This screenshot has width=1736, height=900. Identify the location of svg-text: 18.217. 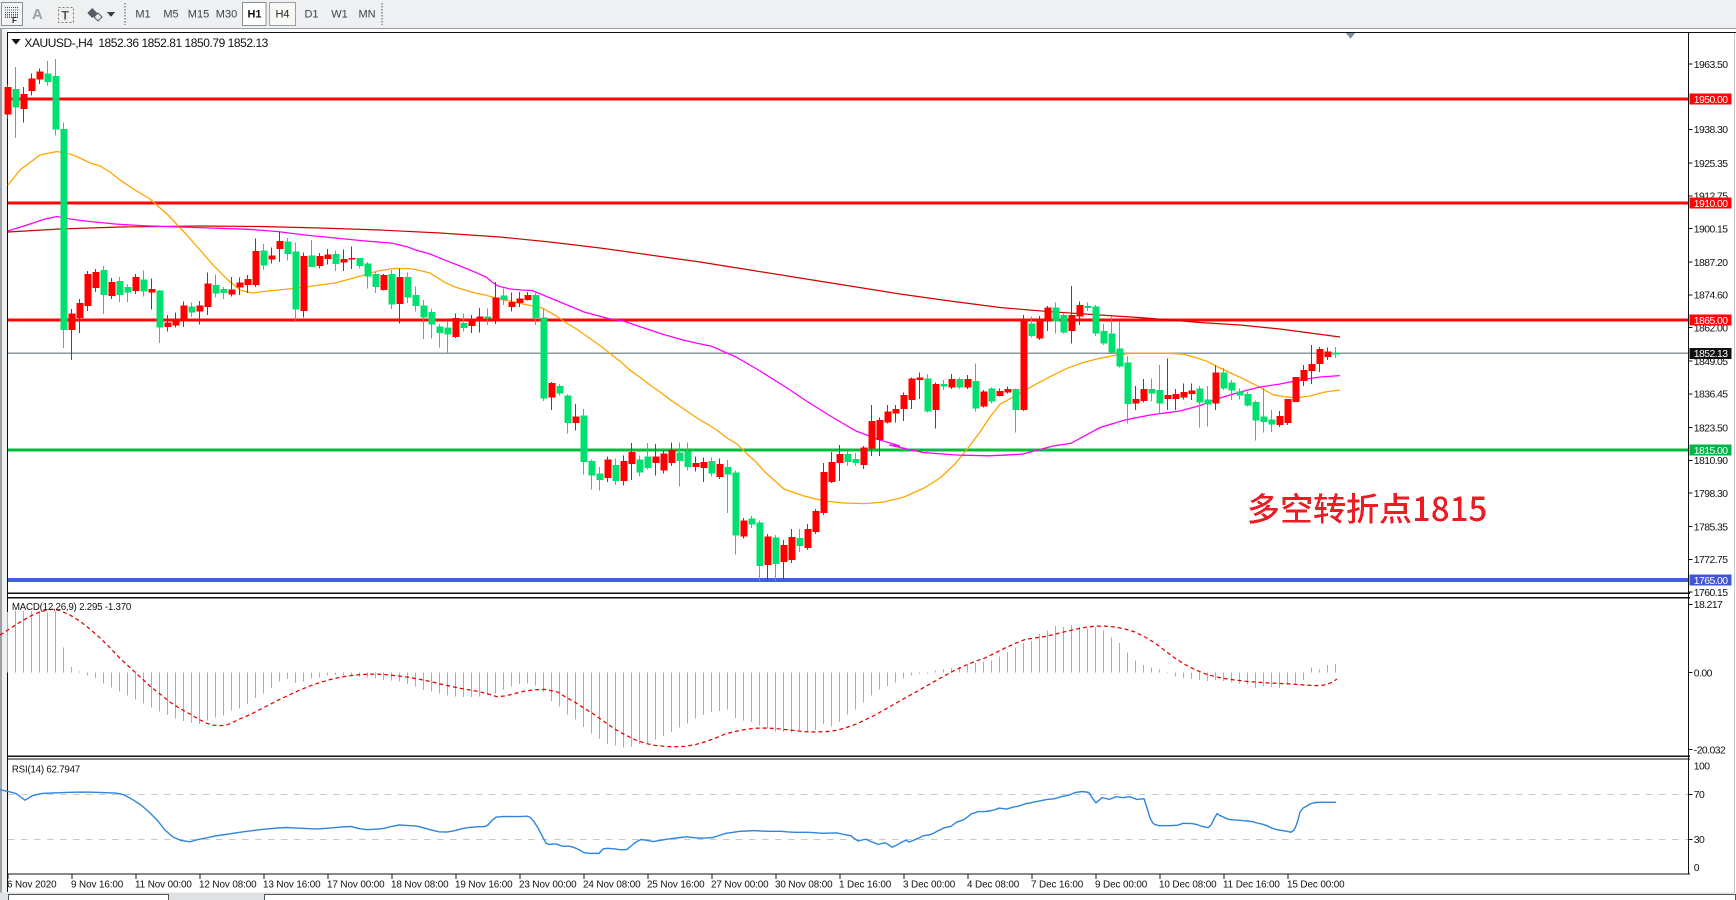
(1708, 605).